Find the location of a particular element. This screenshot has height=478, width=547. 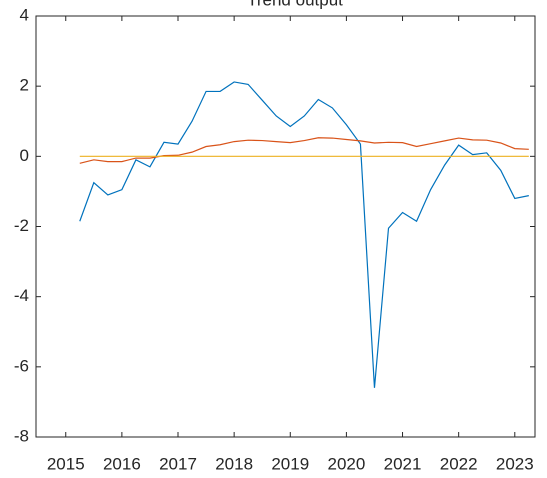

x-tick-label: 2019 is located at coordinates (290, 463).